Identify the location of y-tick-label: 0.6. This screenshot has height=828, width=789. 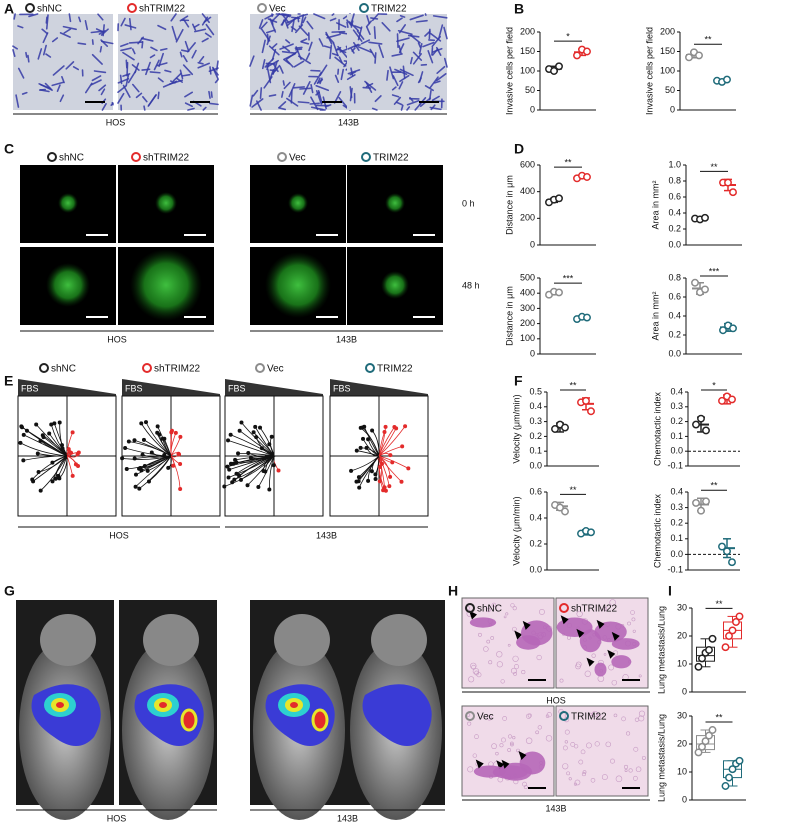
(674, 196).